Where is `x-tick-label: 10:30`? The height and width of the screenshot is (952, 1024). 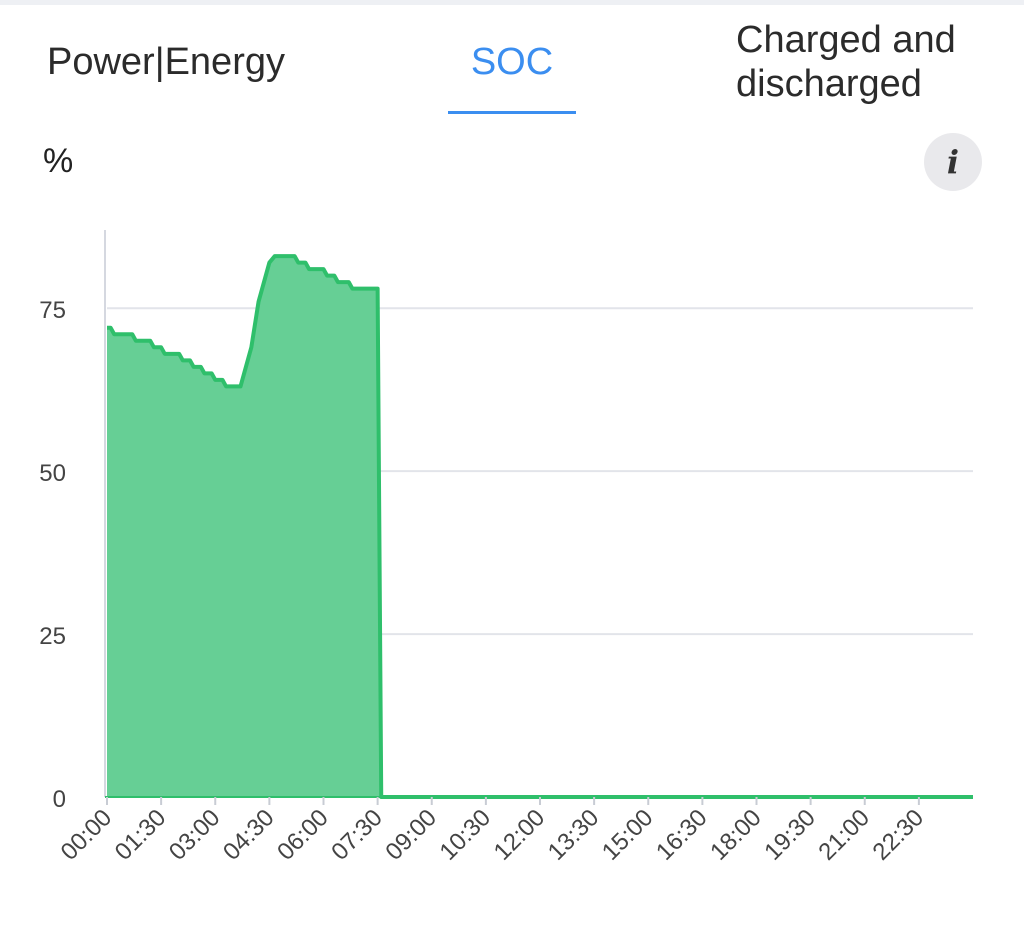 x-tick-label: 10:30 is located at coordinates (466, 835).